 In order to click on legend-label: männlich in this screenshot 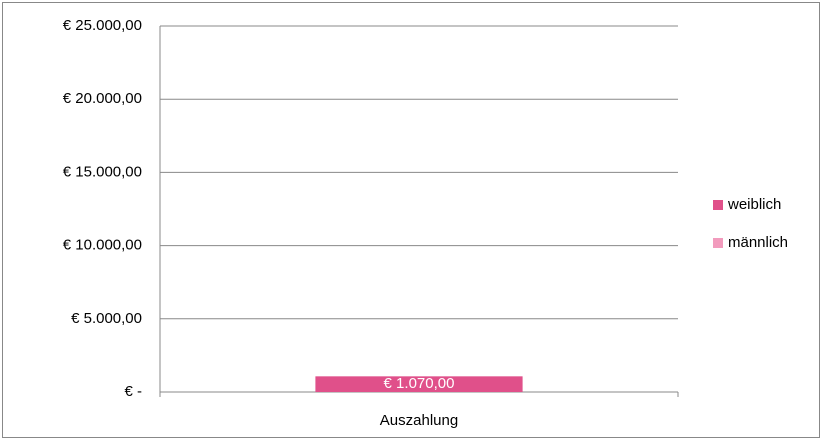, I will do `click(758, 242)`.